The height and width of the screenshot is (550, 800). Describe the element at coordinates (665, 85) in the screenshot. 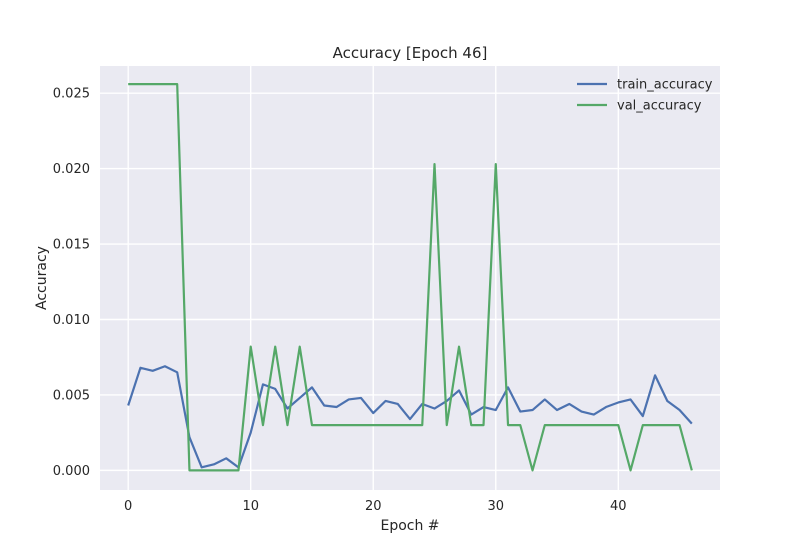

I see `legend-label: train_accuracy` at that location.